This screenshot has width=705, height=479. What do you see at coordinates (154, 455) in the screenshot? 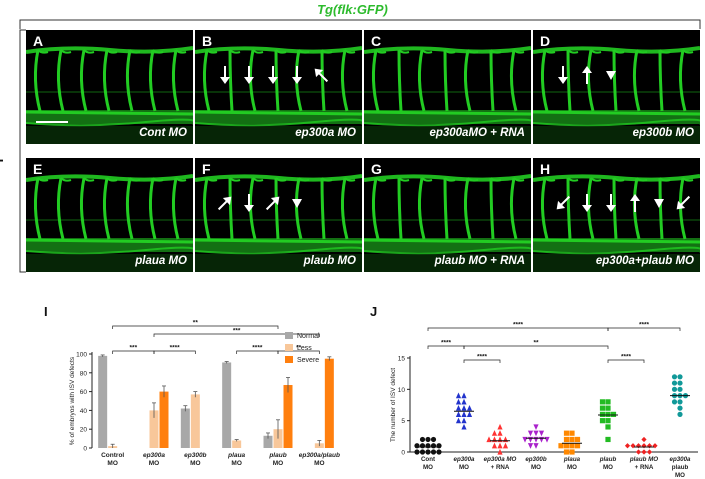
I see `category-label: ep300a` at bounding box center [154, 455].